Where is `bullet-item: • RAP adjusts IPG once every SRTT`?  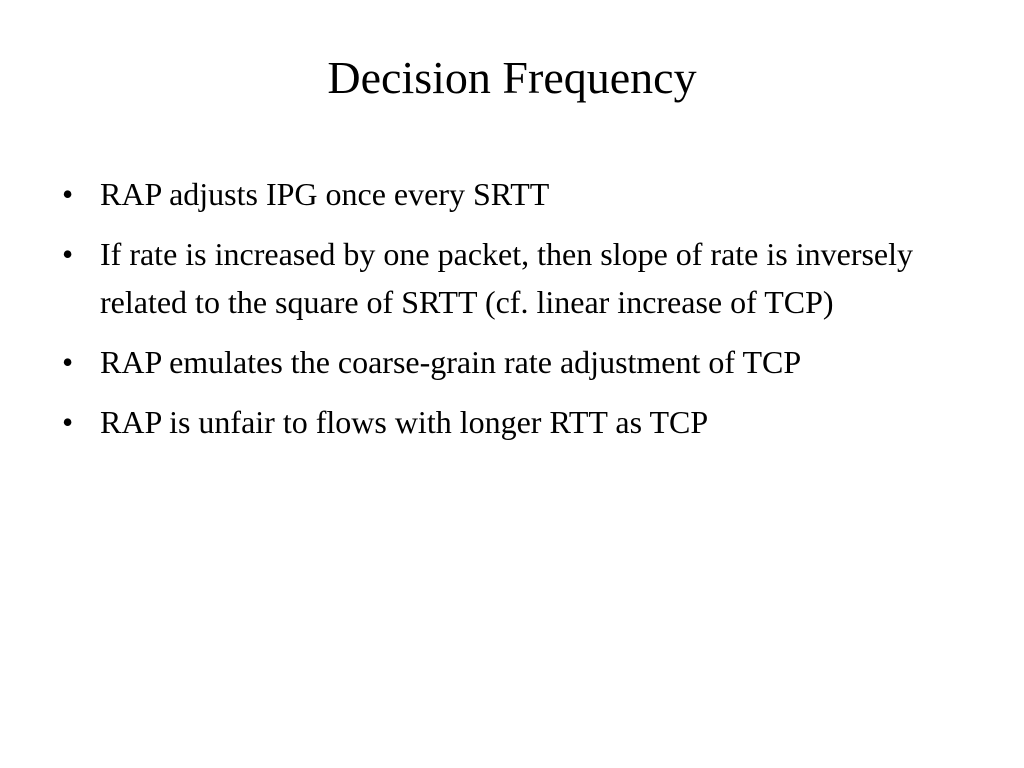 bullet-item: • RAP adjusts IPG once every SRTT is located at coordinates (490, 194).